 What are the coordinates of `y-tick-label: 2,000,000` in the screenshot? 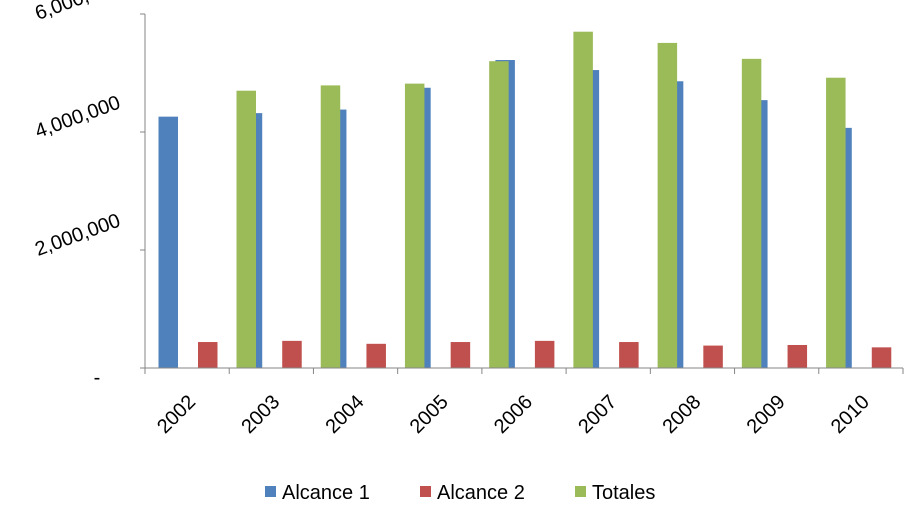 It's located at (77, 235).